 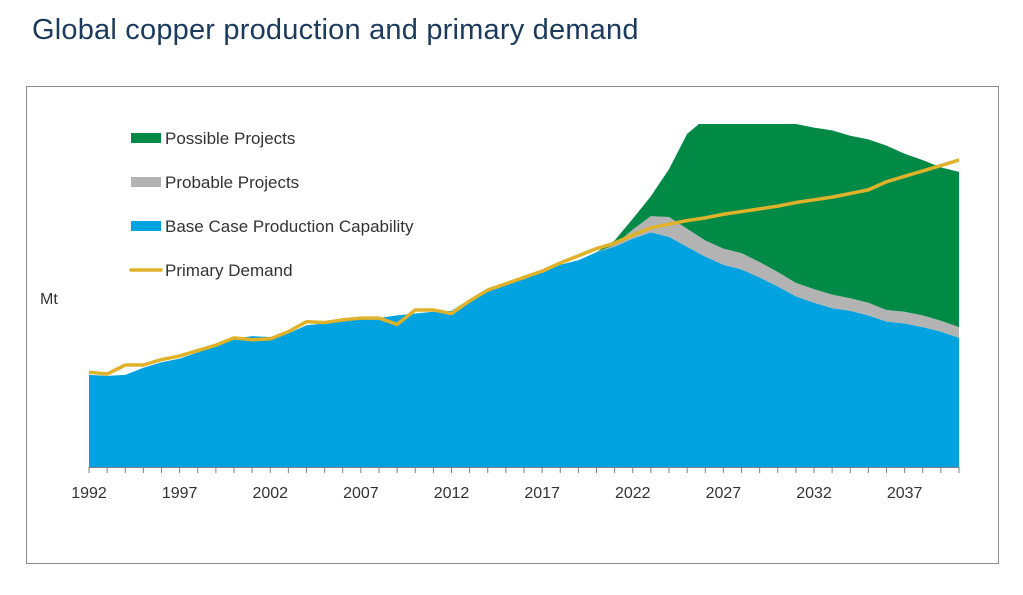 I want to click on x-tick-label: 2037, so click(x=905, y=493).